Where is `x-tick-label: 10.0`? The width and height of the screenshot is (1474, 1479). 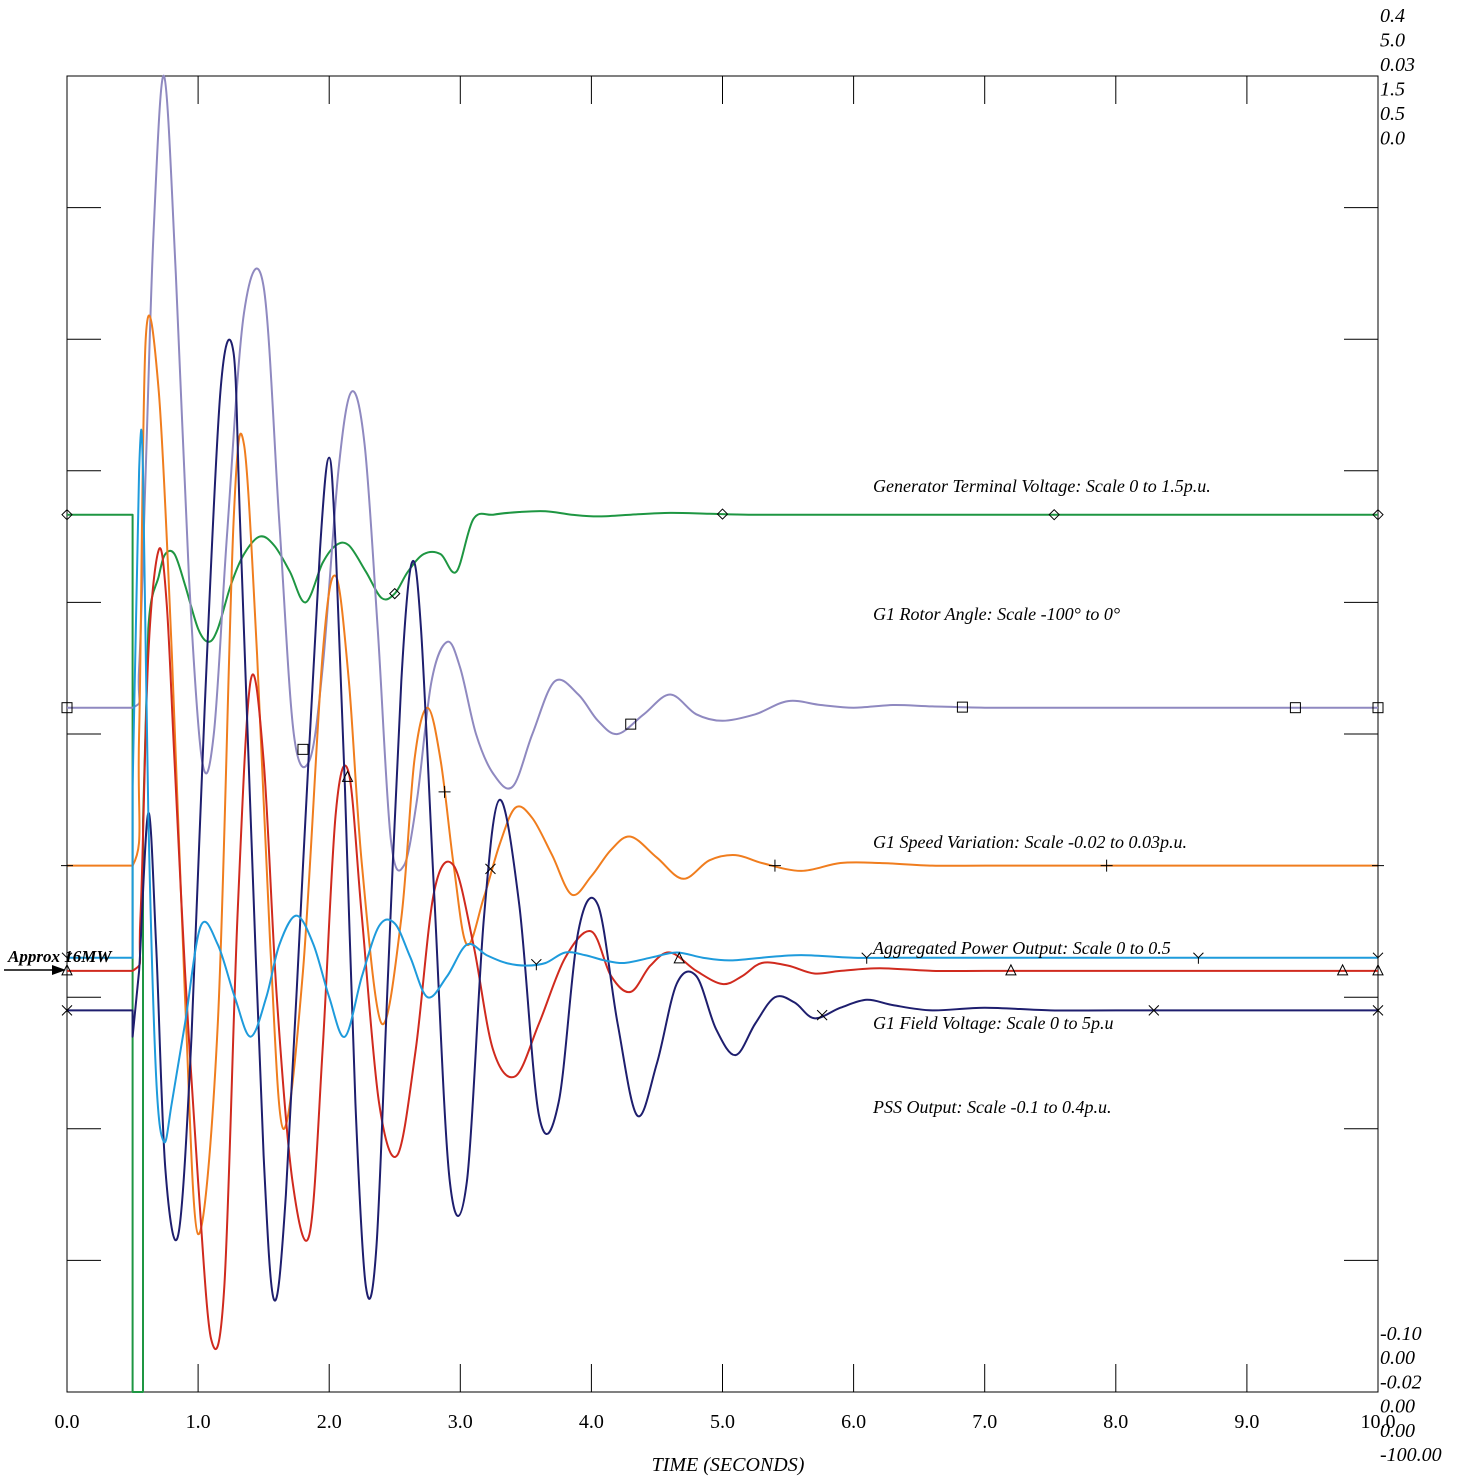
x-tick-label: 10.0 is located at coordinates (1378, 1422).